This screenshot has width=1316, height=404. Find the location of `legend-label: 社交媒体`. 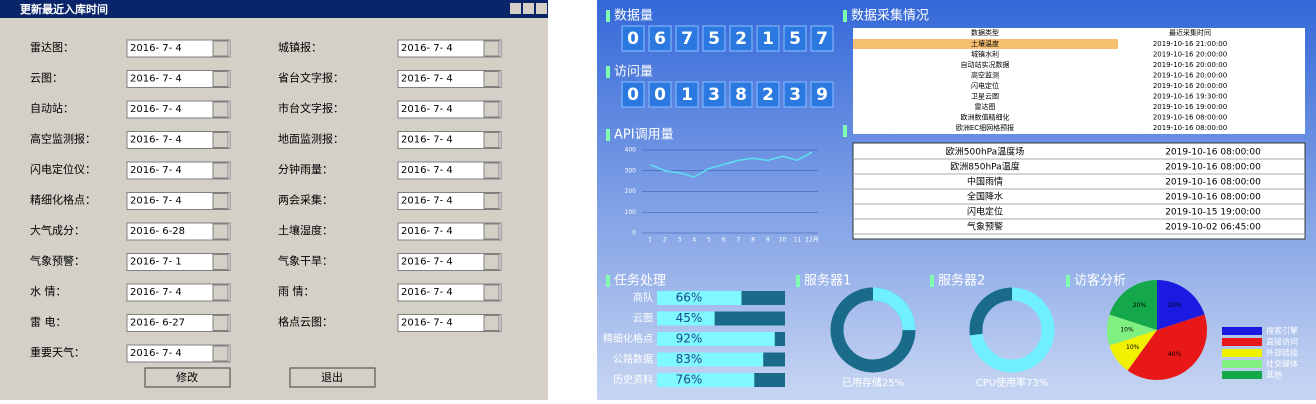

legend-label: 社交媒体 is located at coordinates (1282, 364).